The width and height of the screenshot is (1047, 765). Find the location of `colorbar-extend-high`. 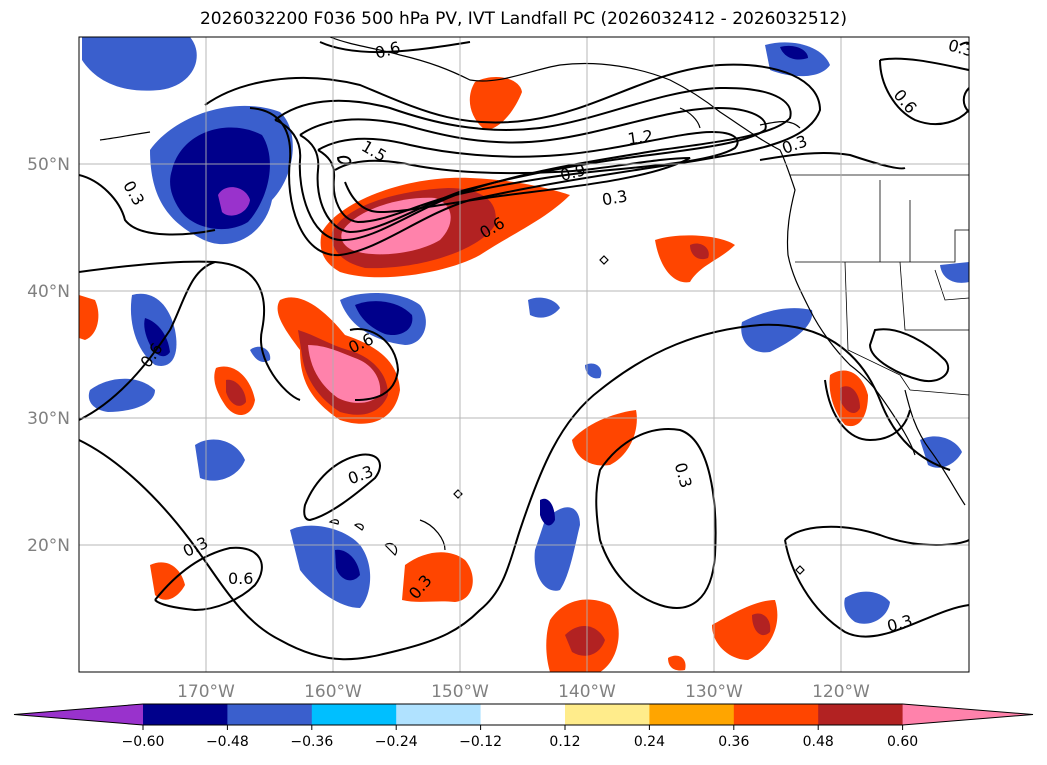

colorbar-extend-high is located at coordinates (967, 714).